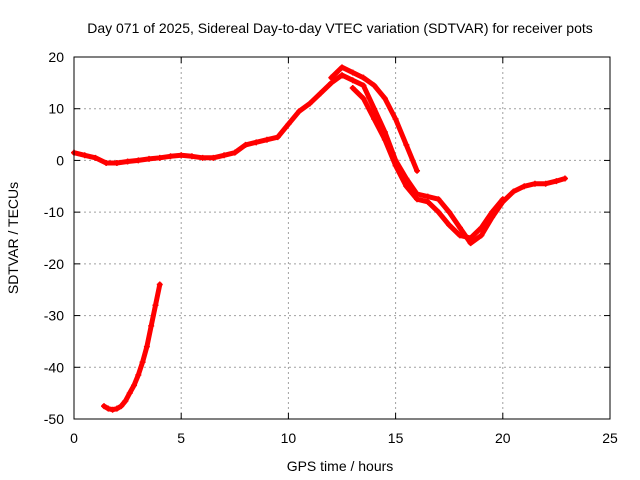 Image resolution: width=640 pixels, height=480 pixels. Describe the element at coordinates (181, 438) in the screenshot. I see `x-tick-label: 5` at that location.